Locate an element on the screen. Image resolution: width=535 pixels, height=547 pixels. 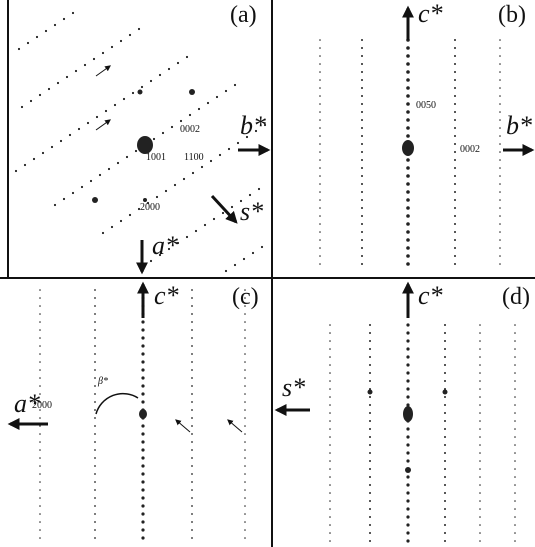
panel-label: (b) is located at coordinates (512, 15).